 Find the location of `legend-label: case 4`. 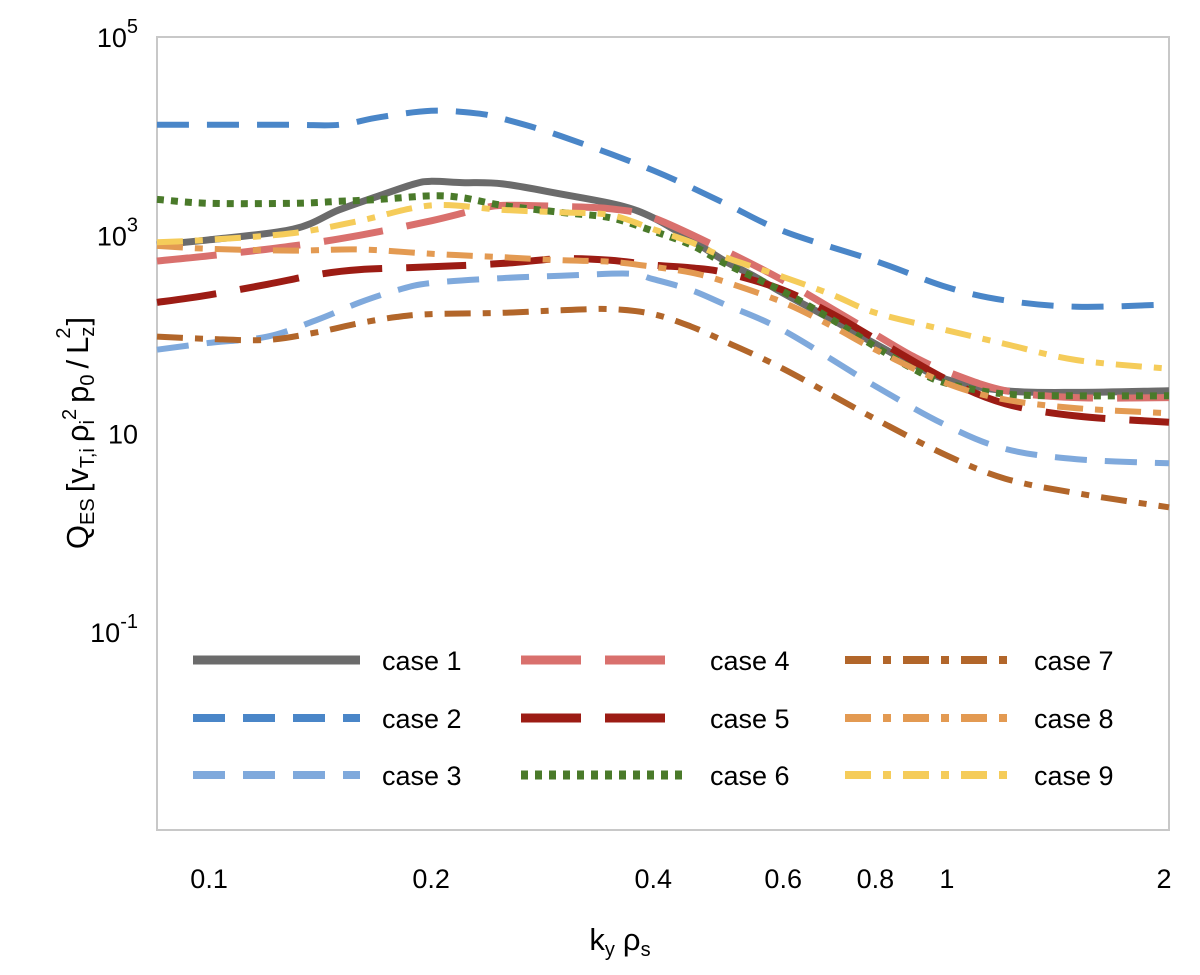

legend-label: case 4 is located at coordinates (750, 661).